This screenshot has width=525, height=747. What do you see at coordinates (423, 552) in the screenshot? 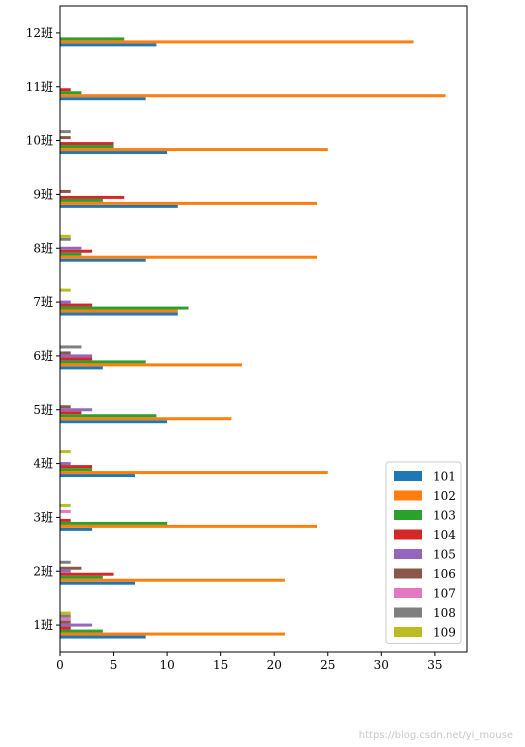
I see `legend-box` at bounding box center [423, 552].